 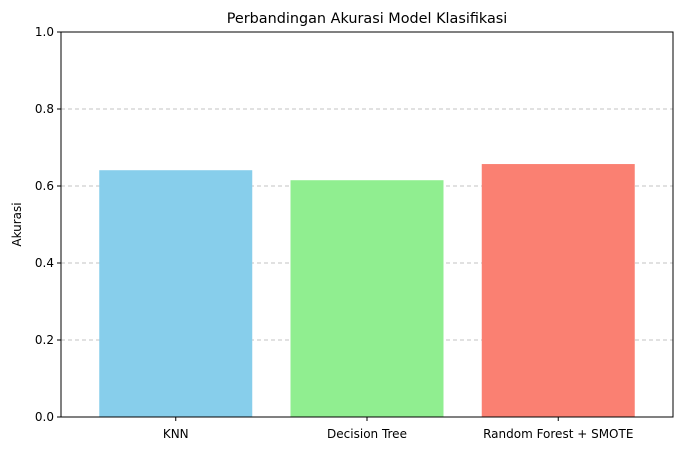 I want to click on y-tick-label: 0.4, so click(x=44, y=263).